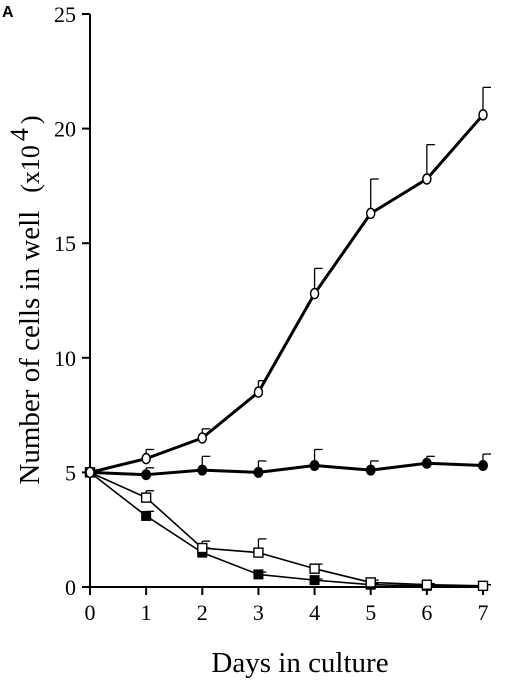 This screenshot has width=520, height=683. What do you see at coordinates (8, 12) in the screenshot?
I see `panel-label: A` at bounding box center [8, 12].